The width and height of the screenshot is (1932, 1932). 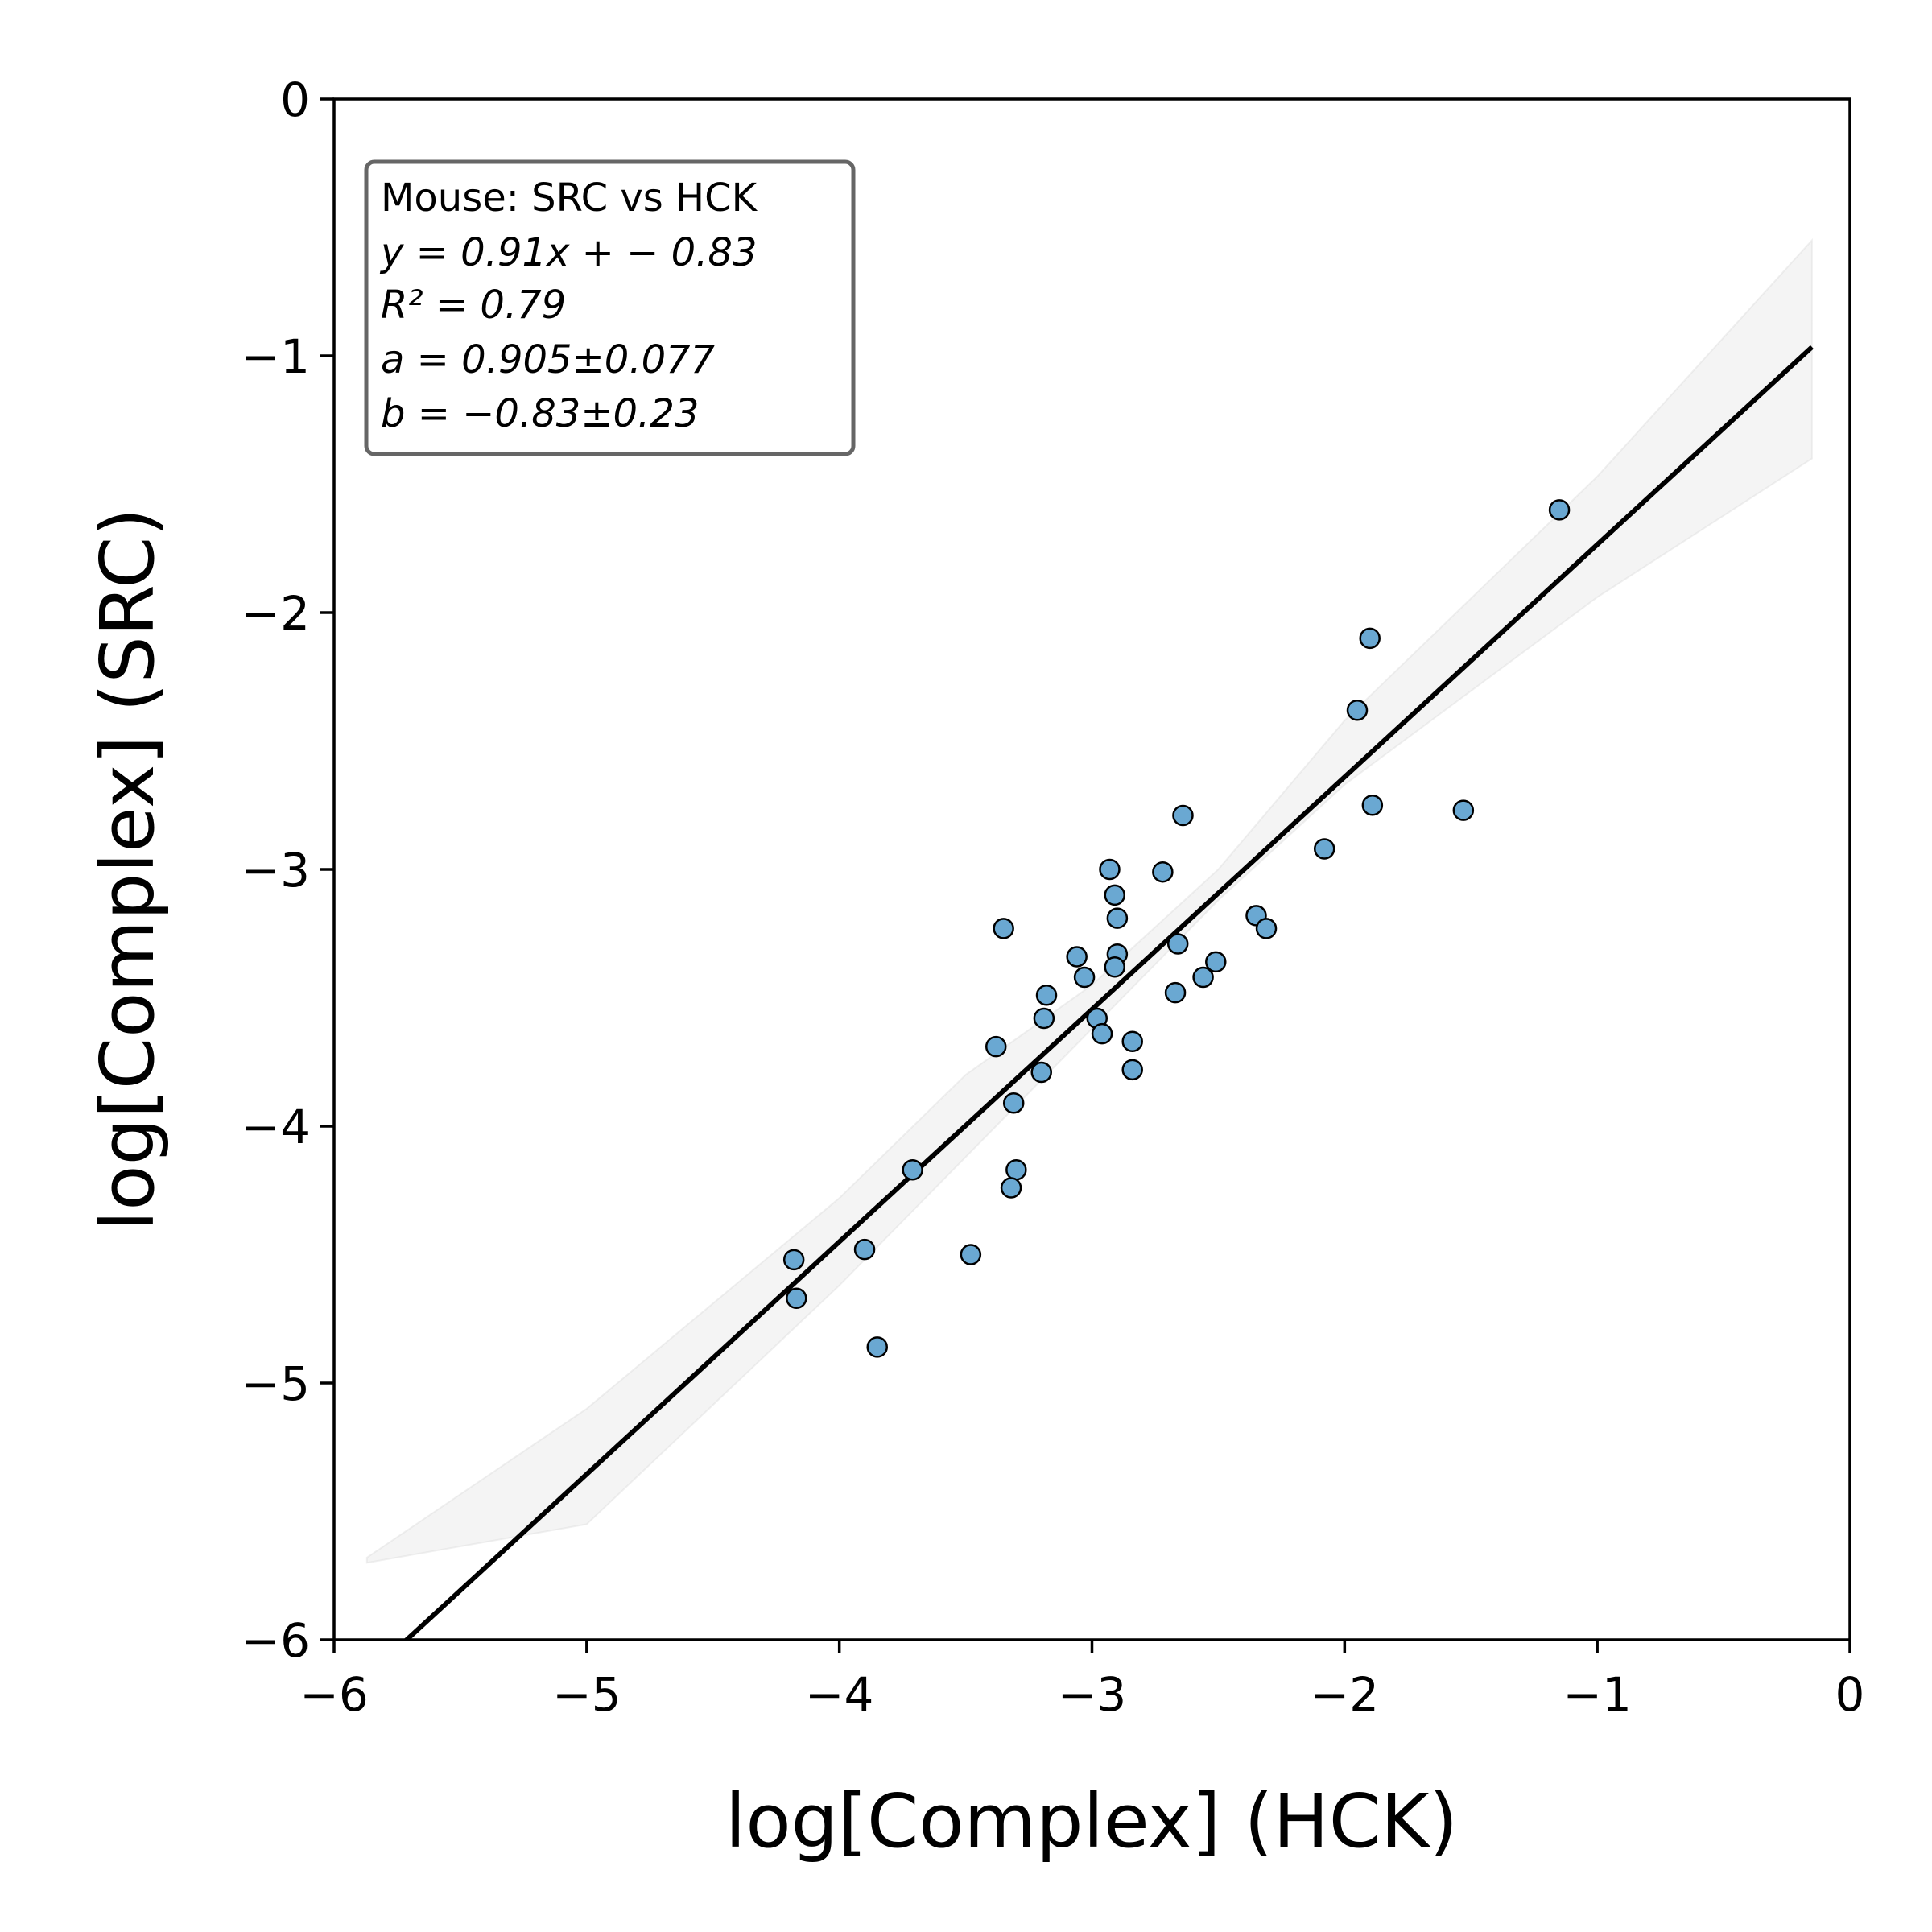 I want to click on y-axis-ticks: 0 −1 −2 −3 −4 −5 −6, so click(x=288, y=870).